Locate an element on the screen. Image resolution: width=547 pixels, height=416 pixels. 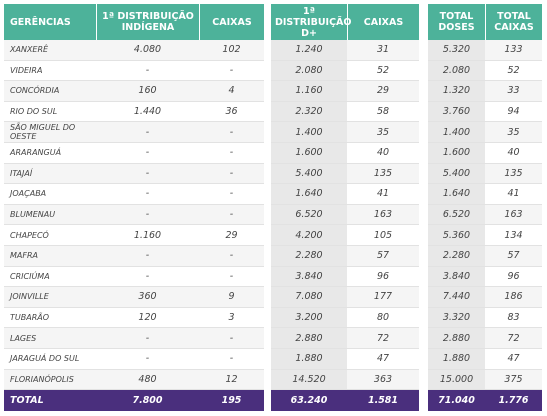
table-row: Xanxerê 4.080 102 is located at coordinates (134, 50).